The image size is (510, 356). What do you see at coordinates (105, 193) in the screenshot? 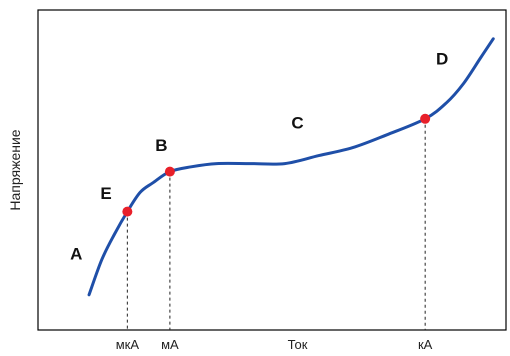
I see `region-label-e: E` at bounding box center [105, 193].